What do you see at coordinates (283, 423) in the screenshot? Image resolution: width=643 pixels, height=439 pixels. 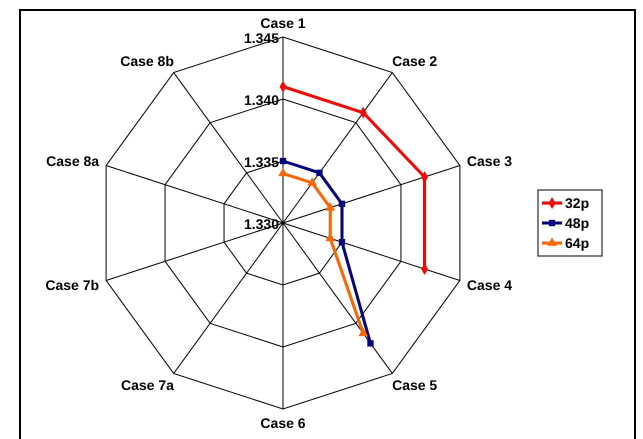 I see `spoke-label: Case 6` at bounding box center [283, 423].